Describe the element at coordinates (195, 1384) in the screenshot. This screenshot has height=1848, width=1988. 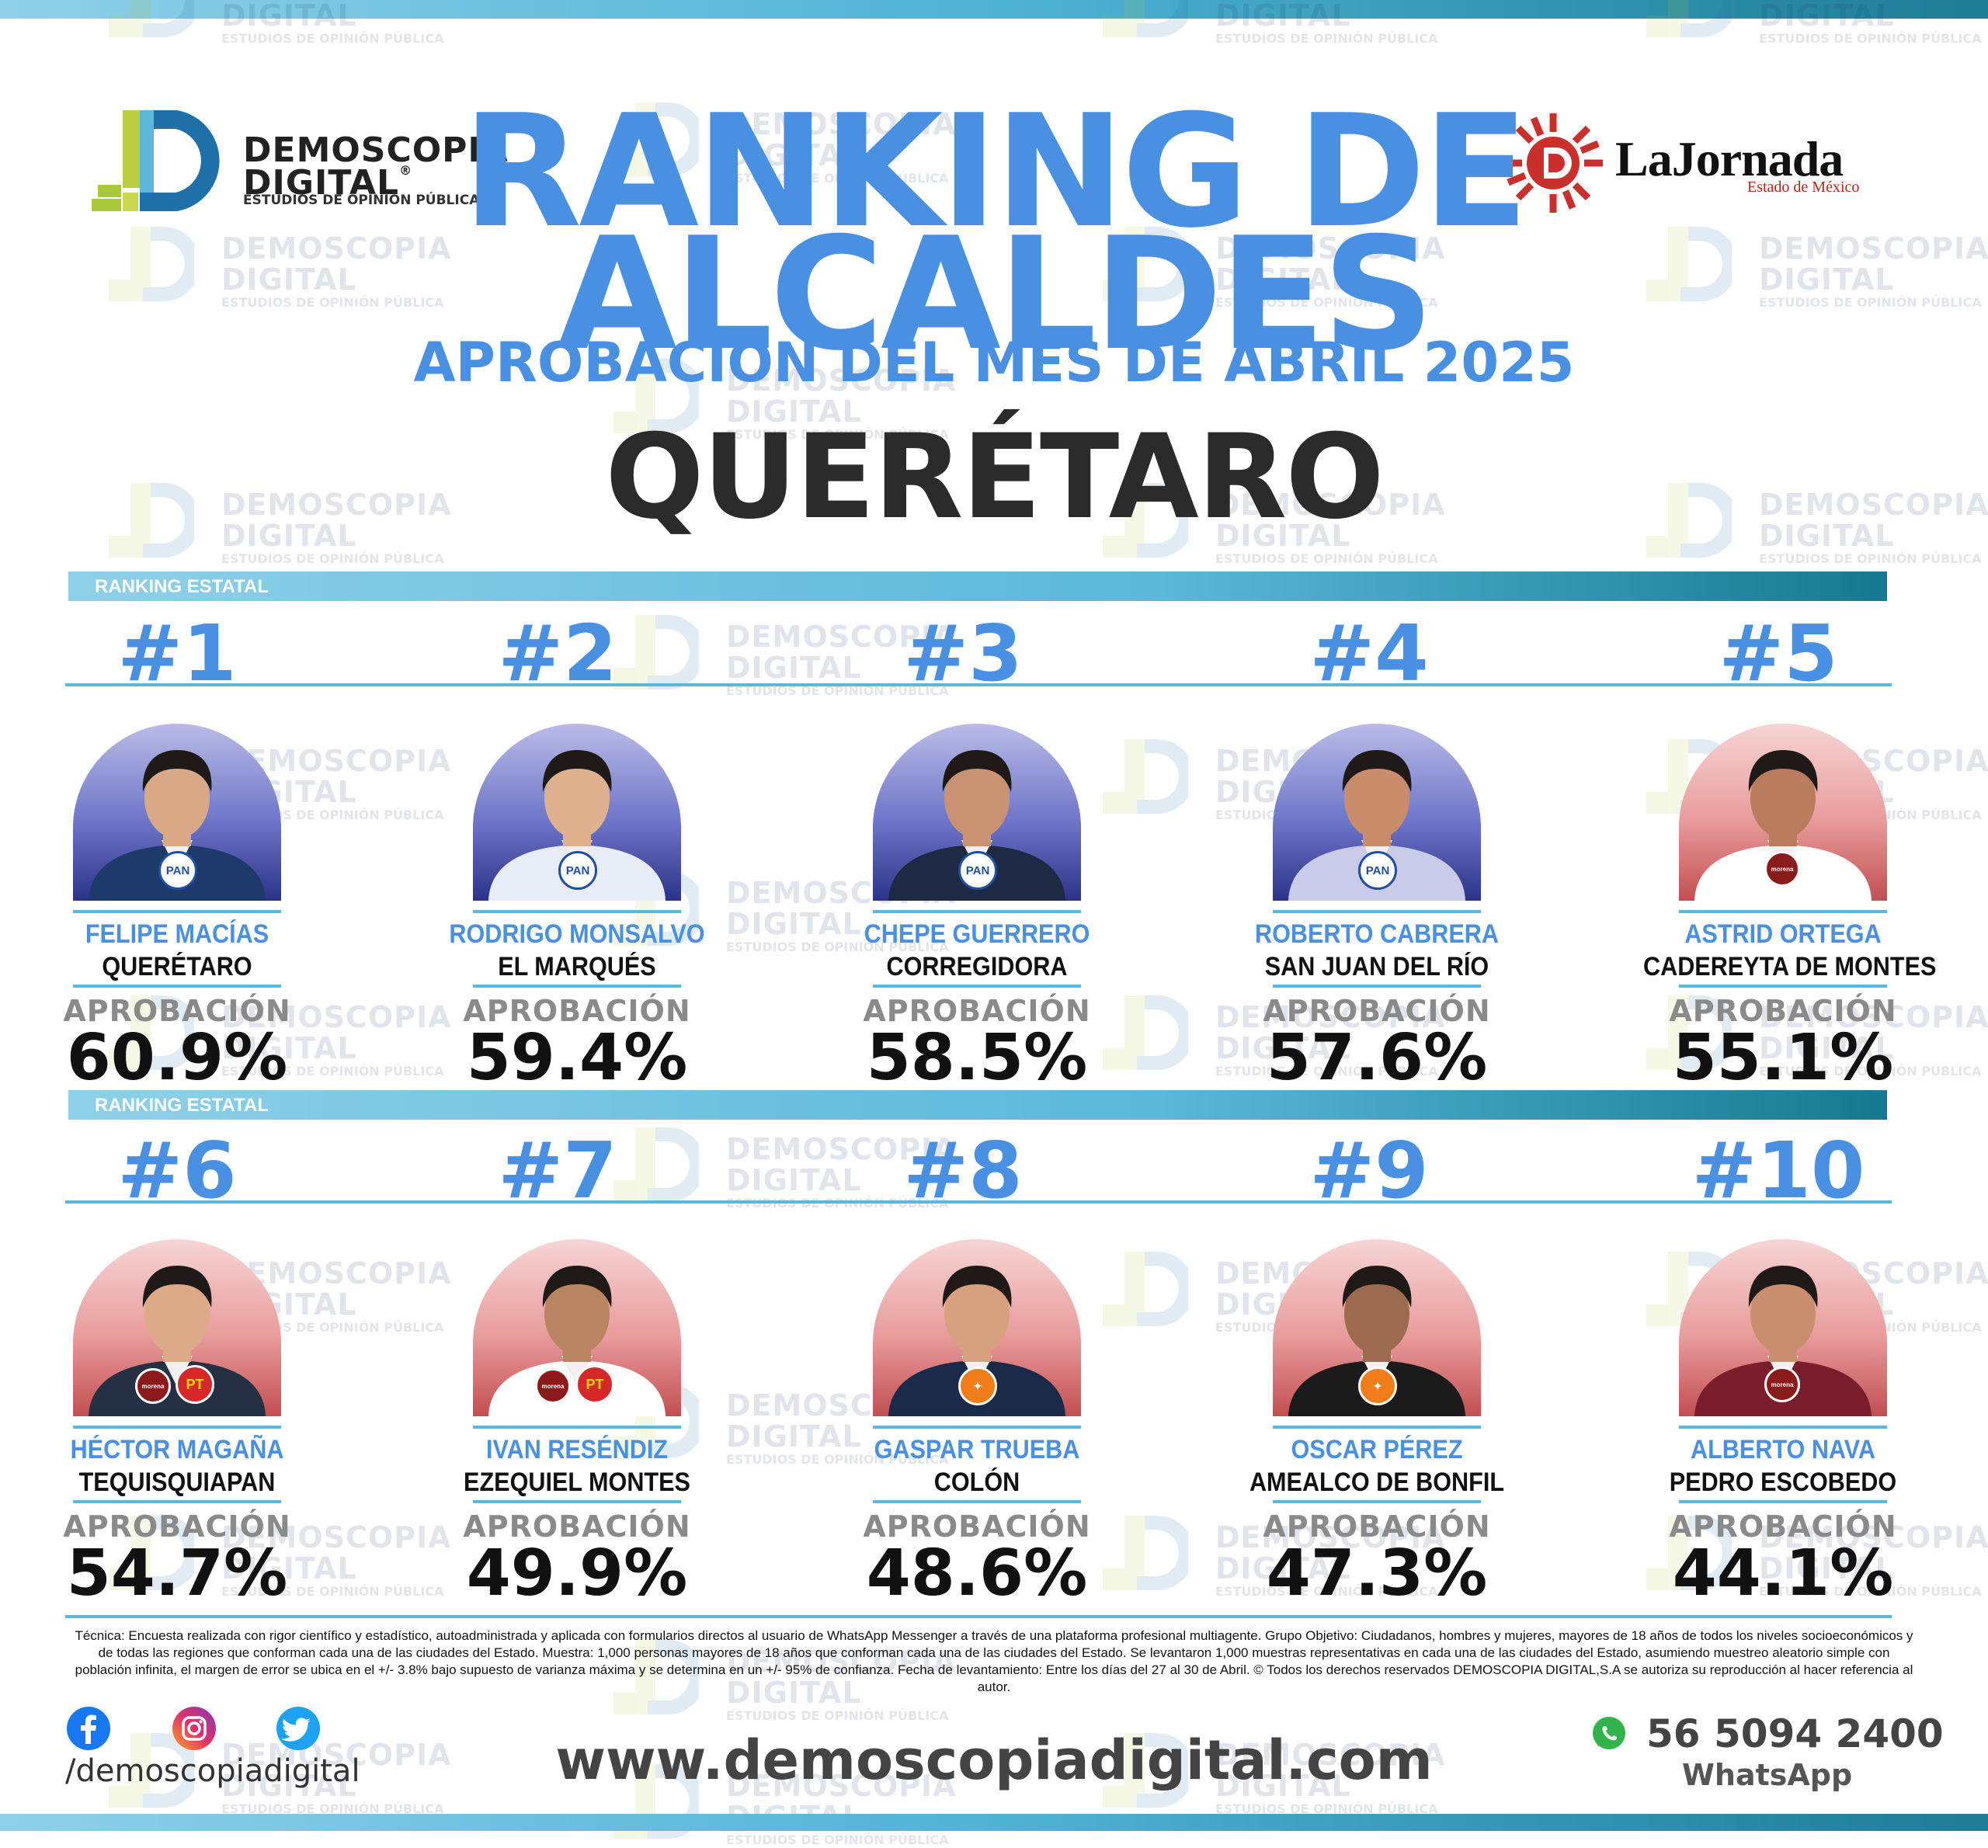
I see `pt-badge-icon: PT` at that location.